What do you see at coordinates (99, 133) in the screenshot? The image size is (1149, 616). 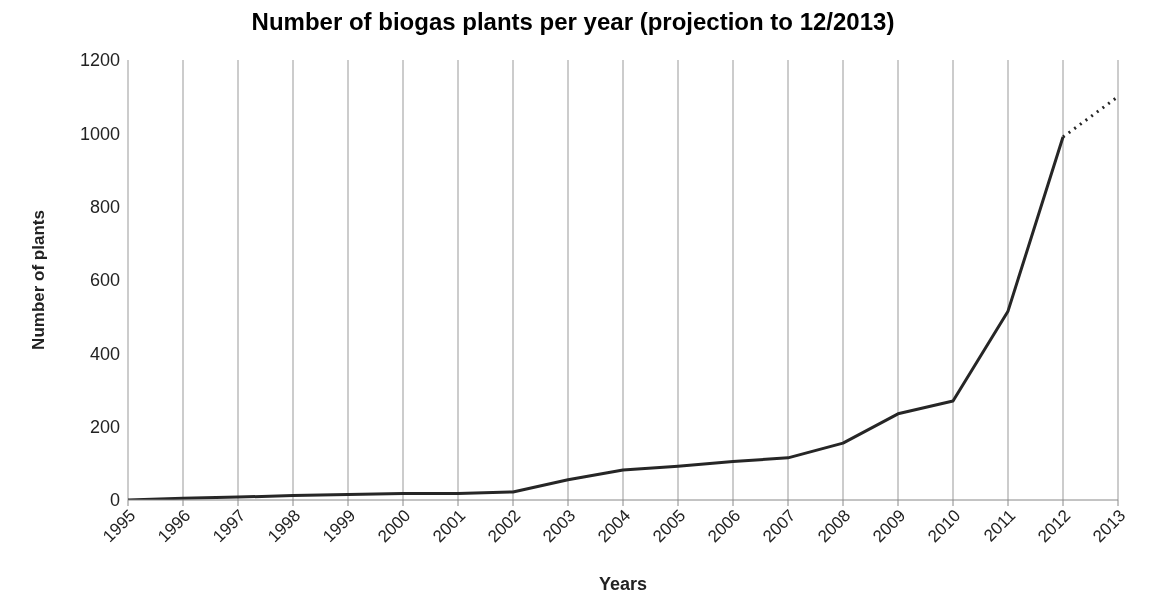 I see `y-tick-label: 1000` at bounding box center [99, 133].